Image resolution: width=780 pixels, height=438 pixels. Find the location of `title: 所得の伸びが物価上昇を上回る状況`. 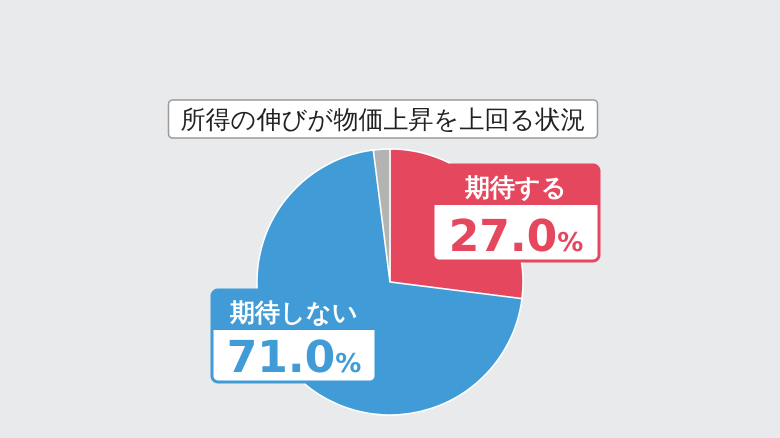

title: 所得の伸びが物価上昇を上回る状況 is located at coordinates (383, 119).